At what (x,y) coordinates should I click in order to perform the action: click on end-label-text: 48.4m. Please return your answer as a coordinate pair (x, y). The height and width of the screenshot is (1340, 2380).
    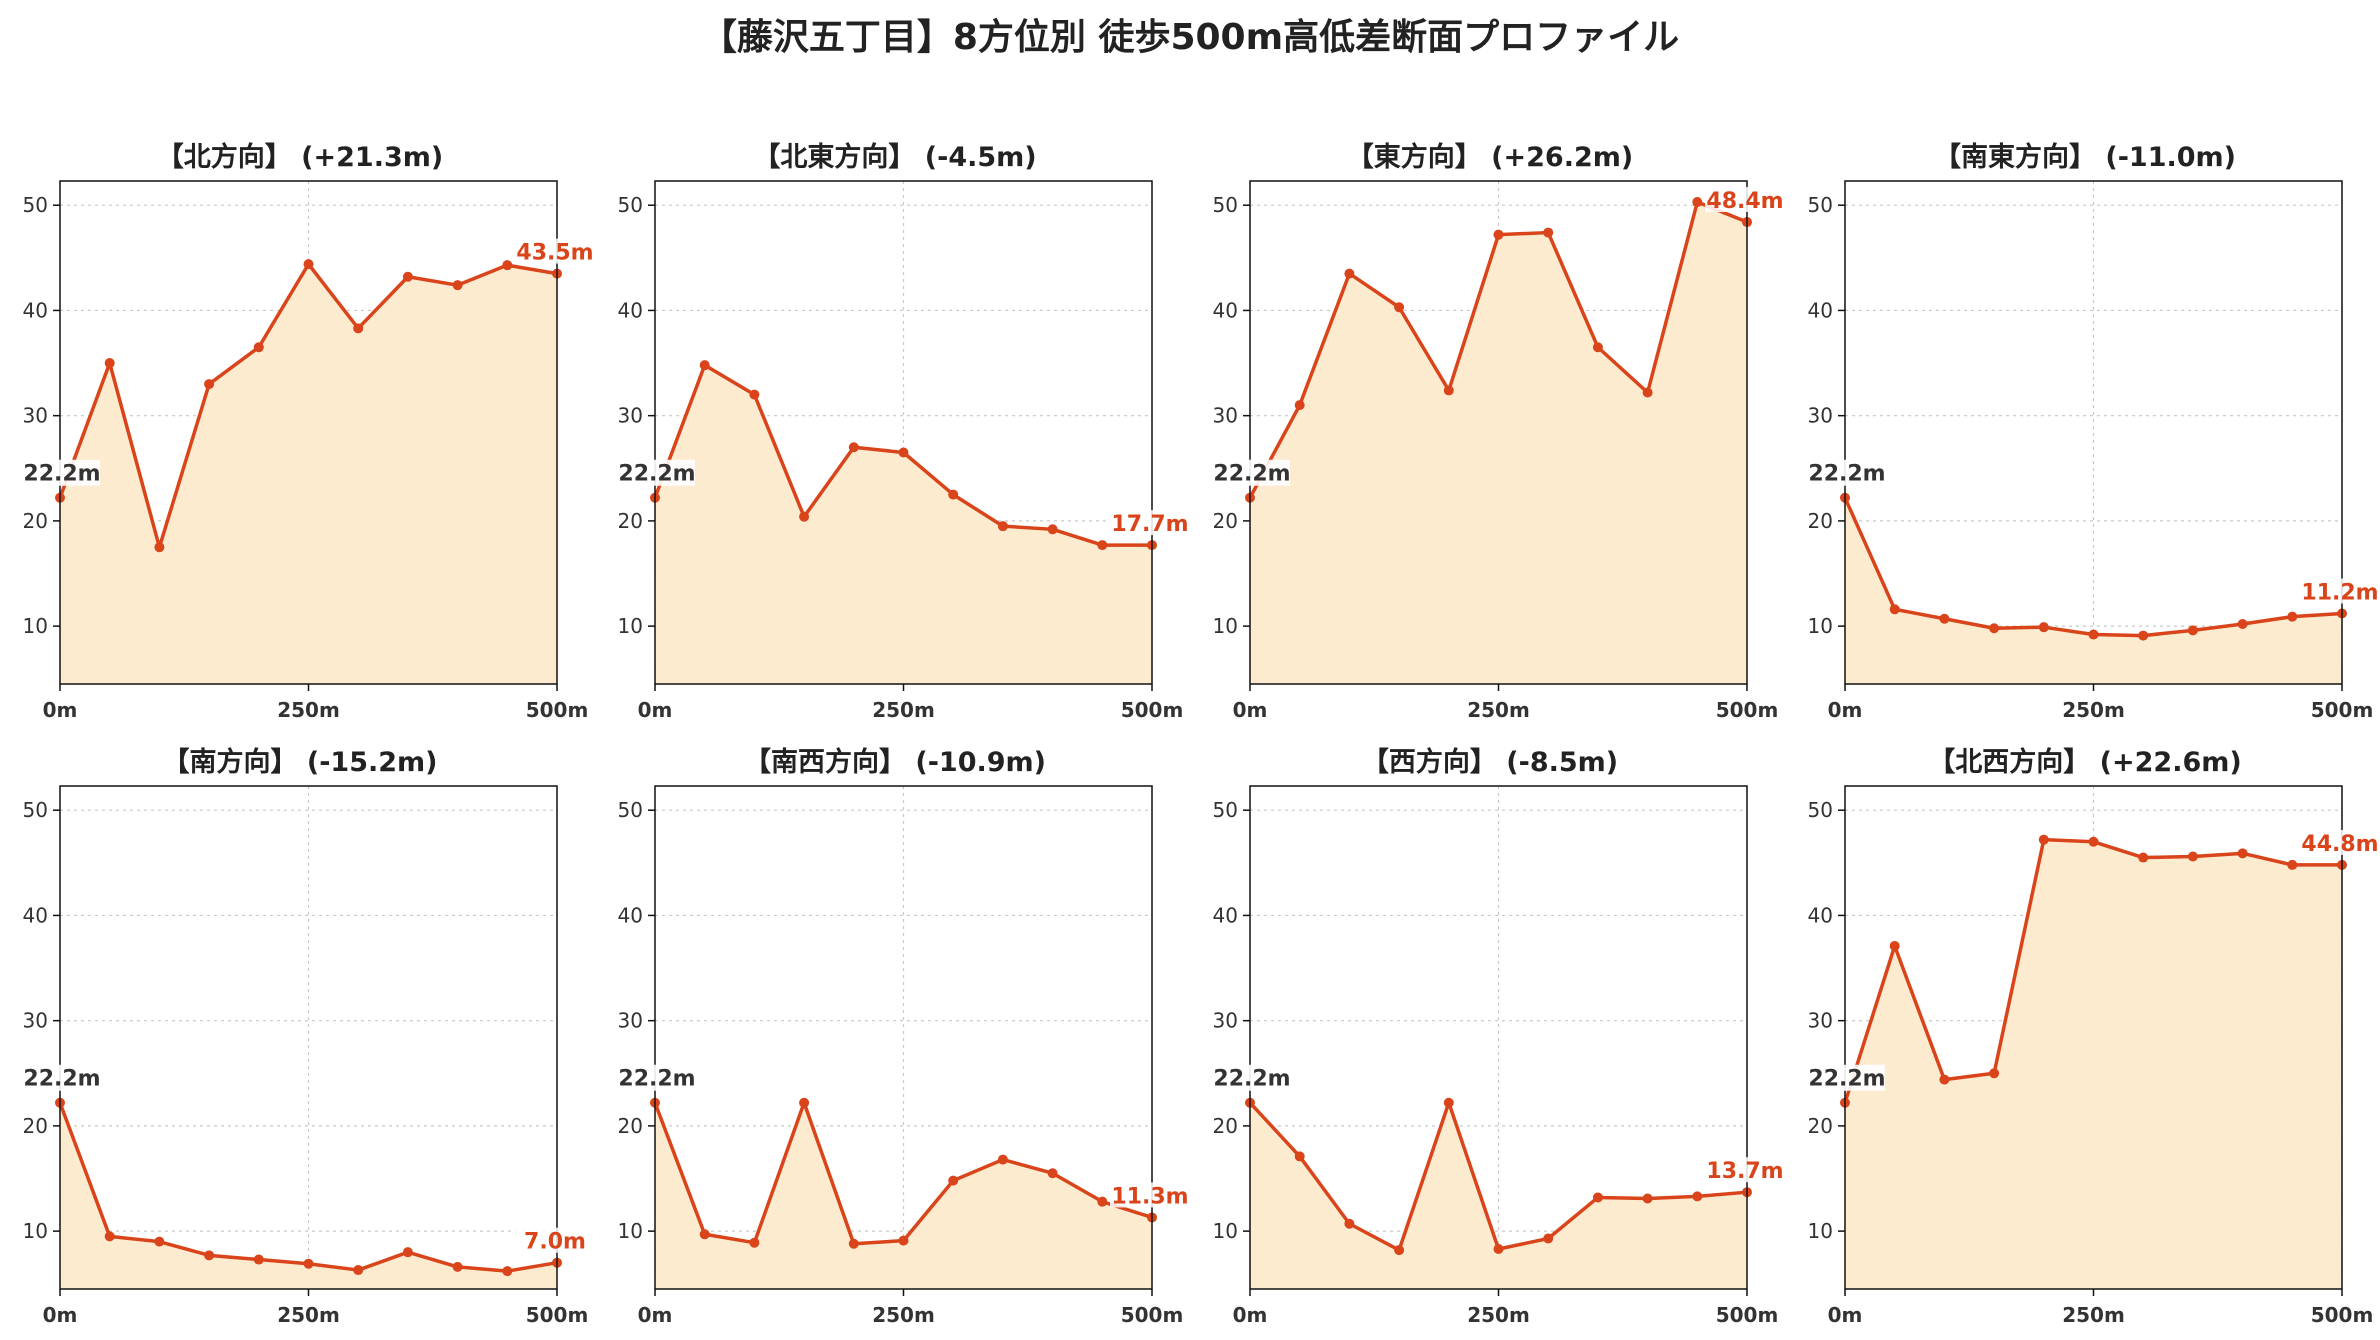
    Looking at the image, I should click on (1744, 201).